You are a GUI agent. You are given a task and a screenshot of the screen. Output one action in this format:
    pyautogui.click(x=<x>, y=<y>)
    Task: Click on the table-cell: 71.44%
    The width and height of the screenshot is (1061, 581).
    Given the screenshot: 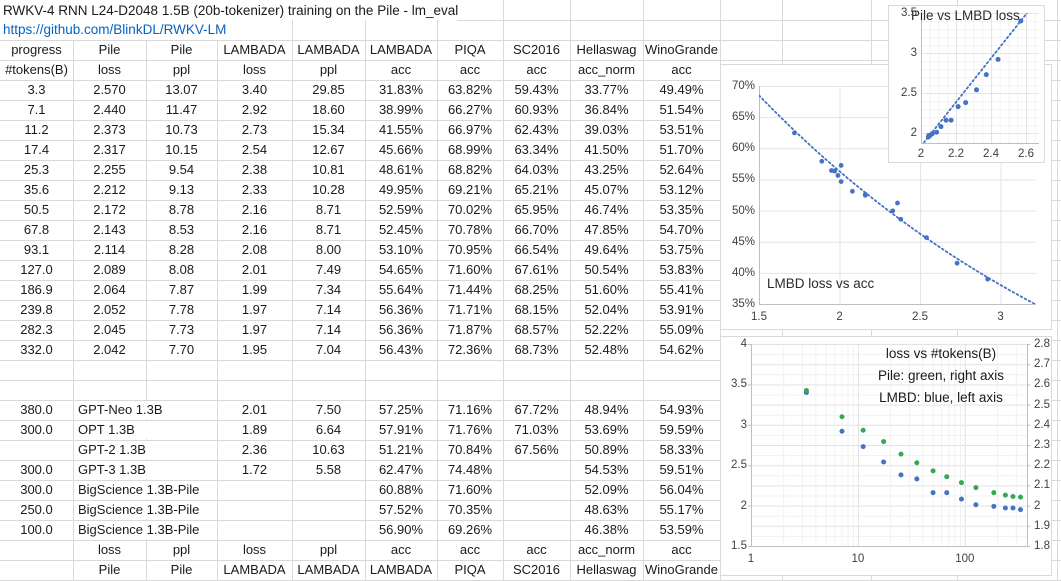 What is the action you would take?
    pyautogui.click(x=470, y=289)
    